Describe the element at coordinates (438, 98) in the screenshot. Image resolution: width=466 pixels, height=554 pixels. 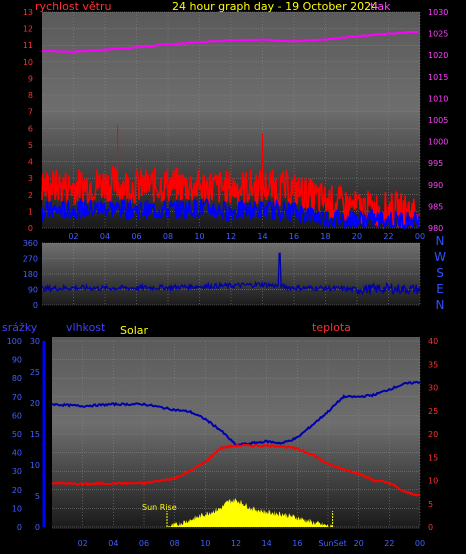
I see `pressure-tick-label: 1010` at that location.